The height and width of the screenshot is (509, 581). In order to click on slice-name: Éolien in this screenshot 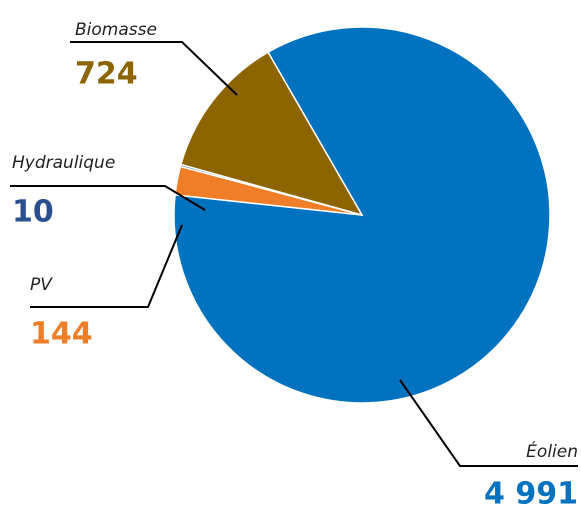, I will do `click(552, 451)`.